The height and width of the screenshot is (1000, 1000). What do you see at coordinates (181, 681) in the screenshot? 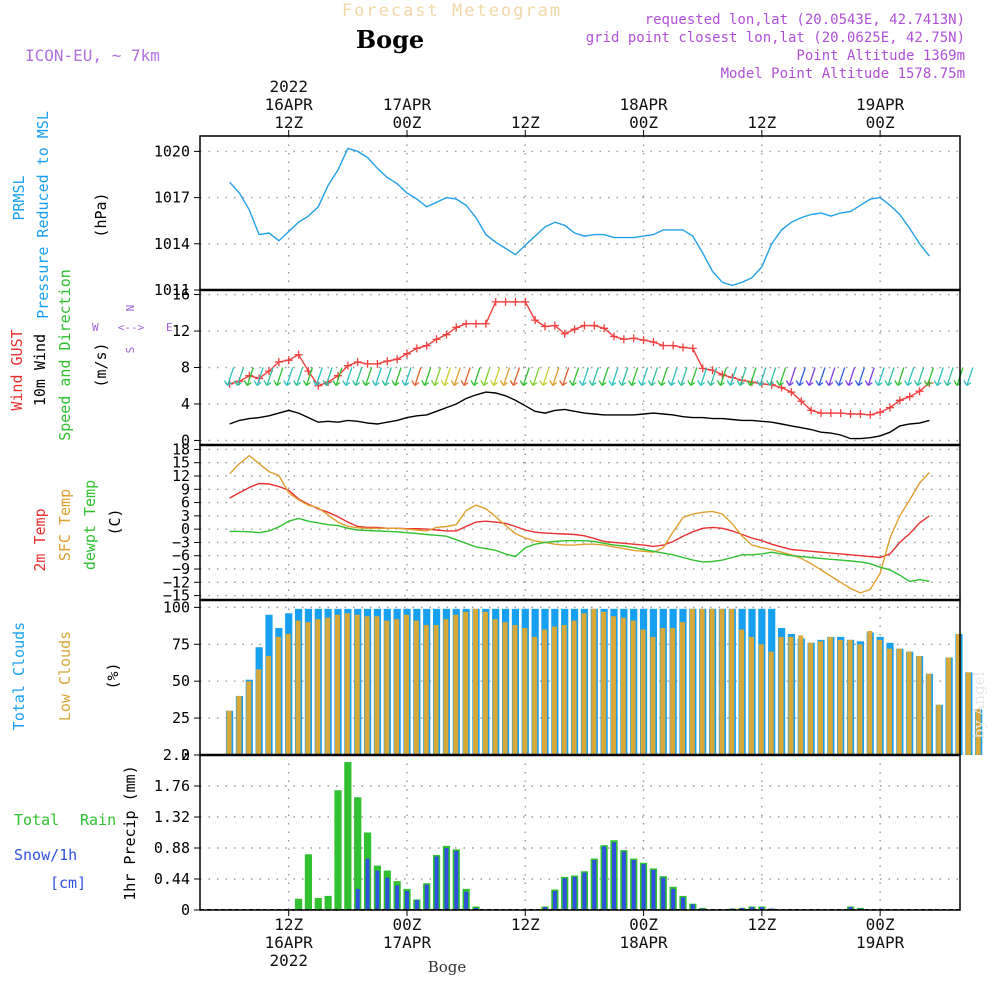
I see `y-tick-label: 50` at bounding box center [181, 681].